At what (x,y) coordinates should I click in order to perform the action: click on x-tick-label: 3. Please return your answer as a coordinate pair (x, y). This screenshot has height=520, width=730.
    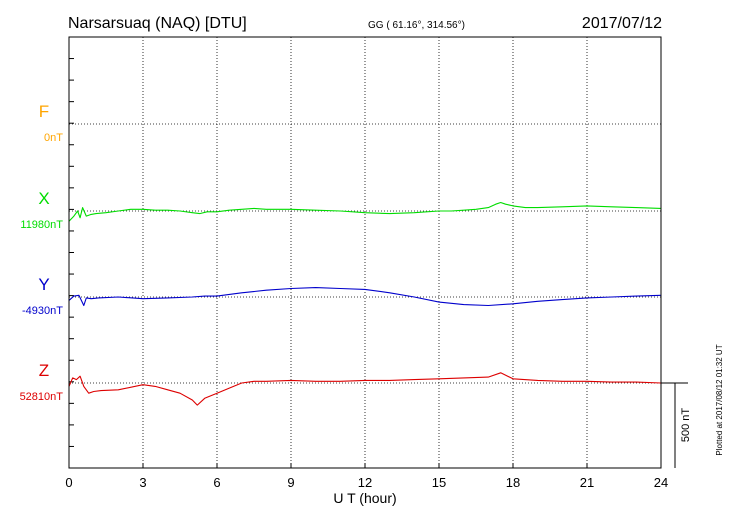
    Looking at the image, I should click on (142, 482).